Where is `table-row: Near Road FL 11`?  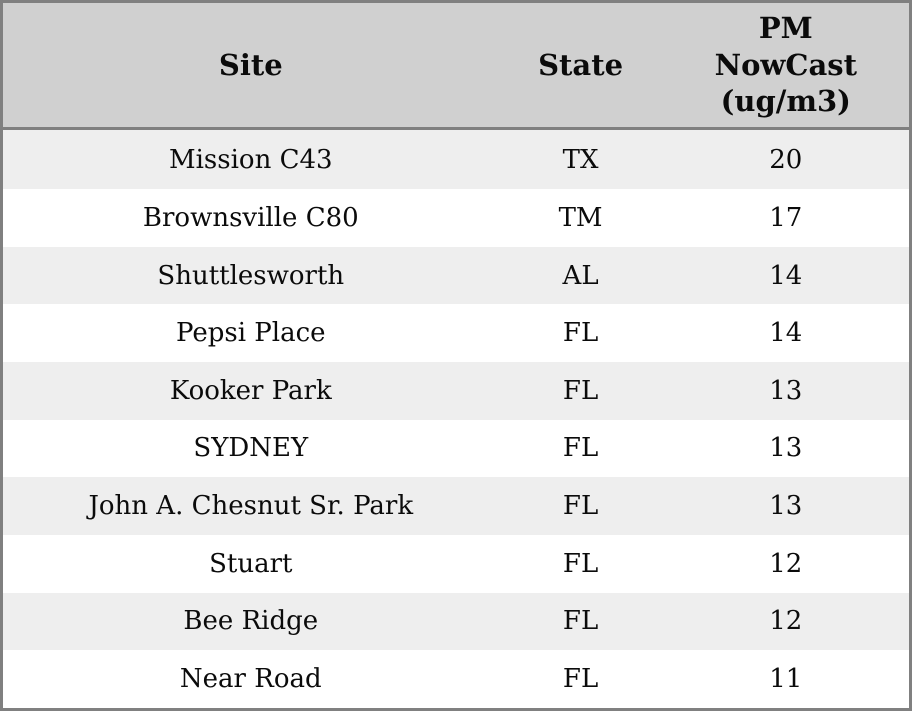
table-row: Near Road FL 11 is located at coordinates (456, 679).